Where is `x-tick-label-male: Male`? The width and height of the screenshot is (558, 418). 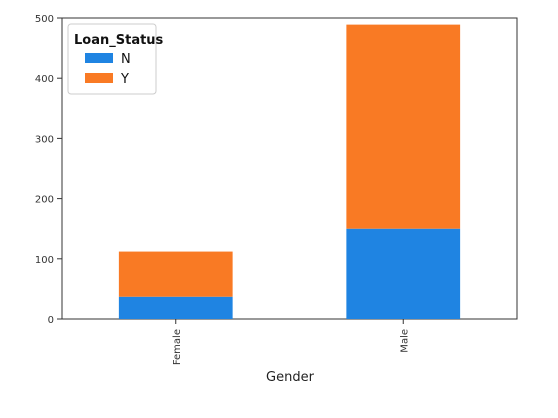
x-tick-label-male: Male is located at coordinates (404, 341).